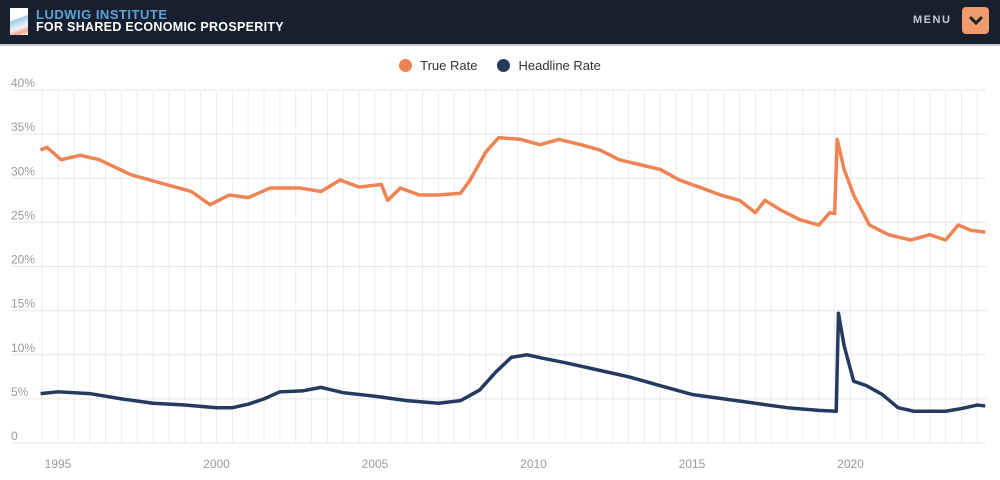 The image size is (1000, 480). I want to click on y-tick-label: 35%, so click(23, 127).